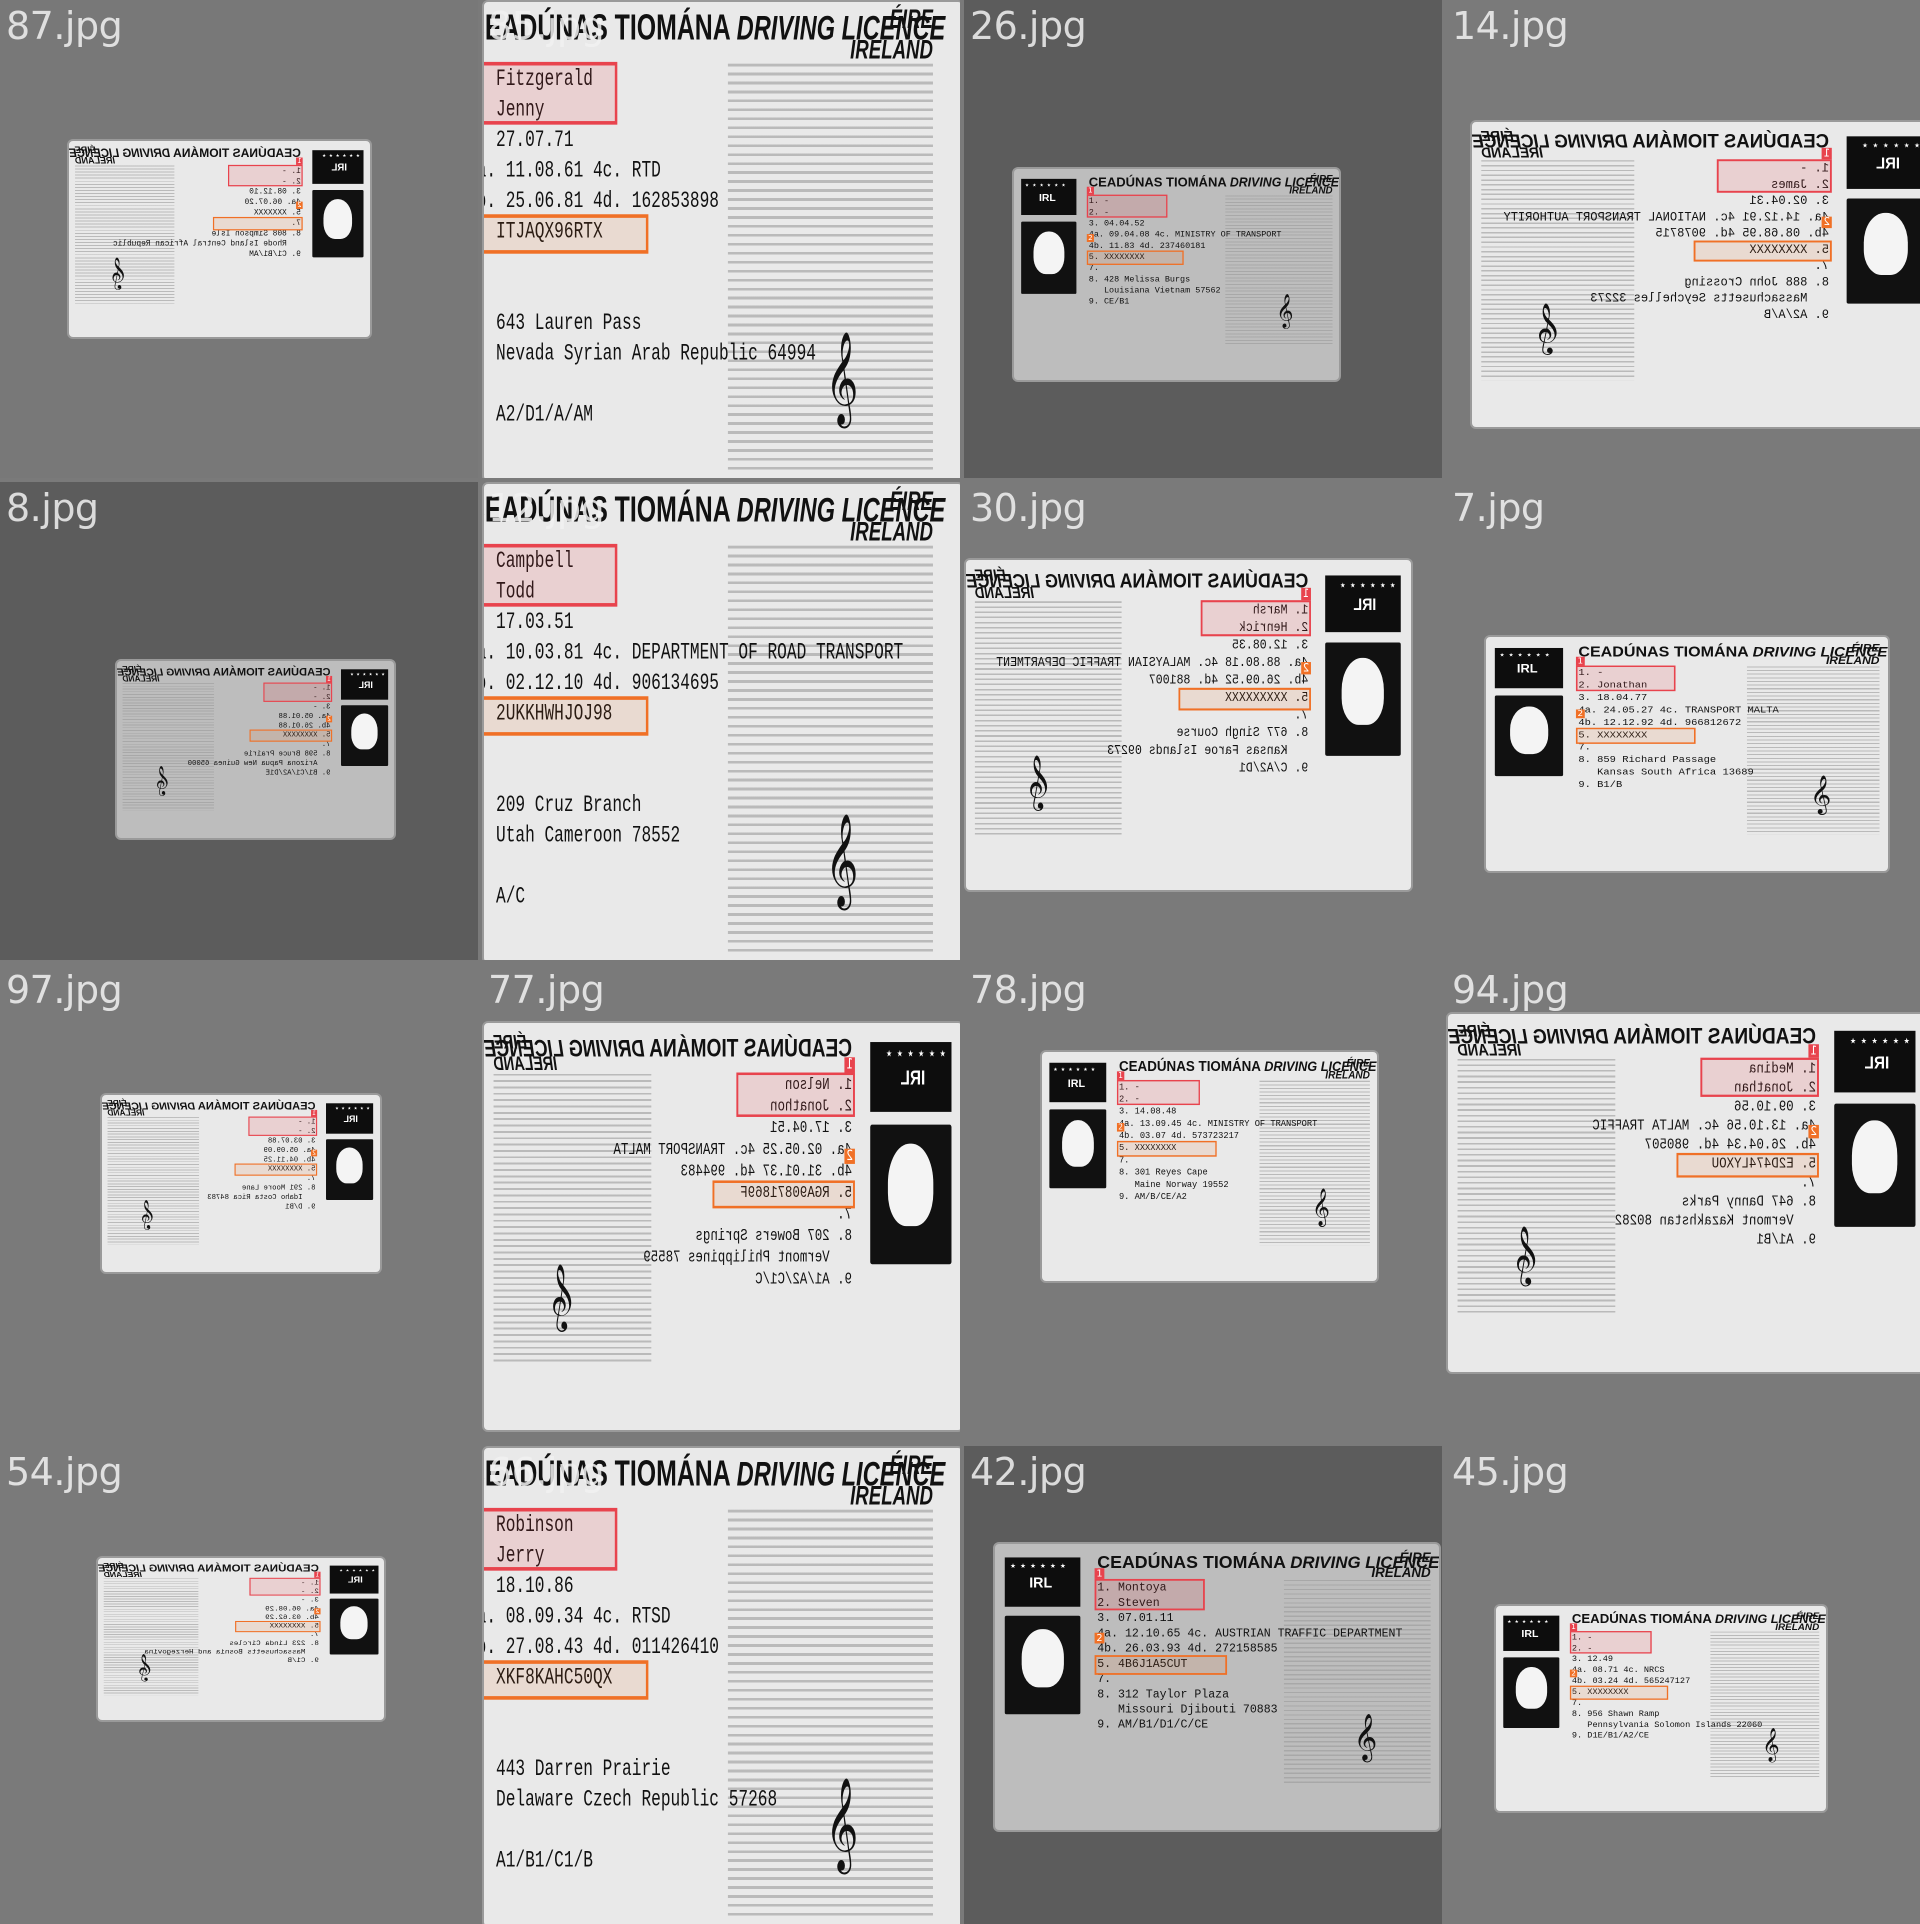 This screenshot has width=1920, height=1924. I want to click on tile-filename: 54.jpg, so click(64, 1472).